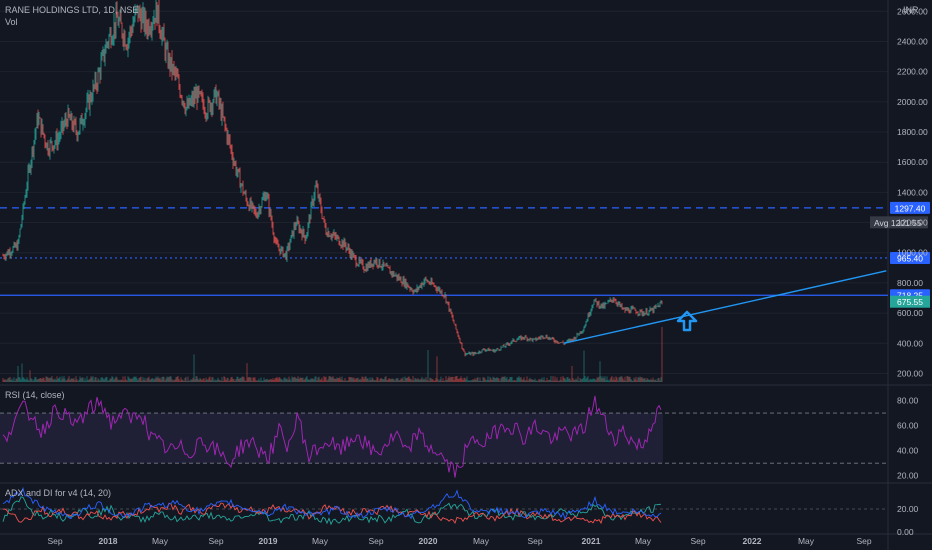 This screenshot has height=550, width=932. I want to click on symbol-title: RANE HOLDINGS LTD, 1D, NSE, so click(71, 10).